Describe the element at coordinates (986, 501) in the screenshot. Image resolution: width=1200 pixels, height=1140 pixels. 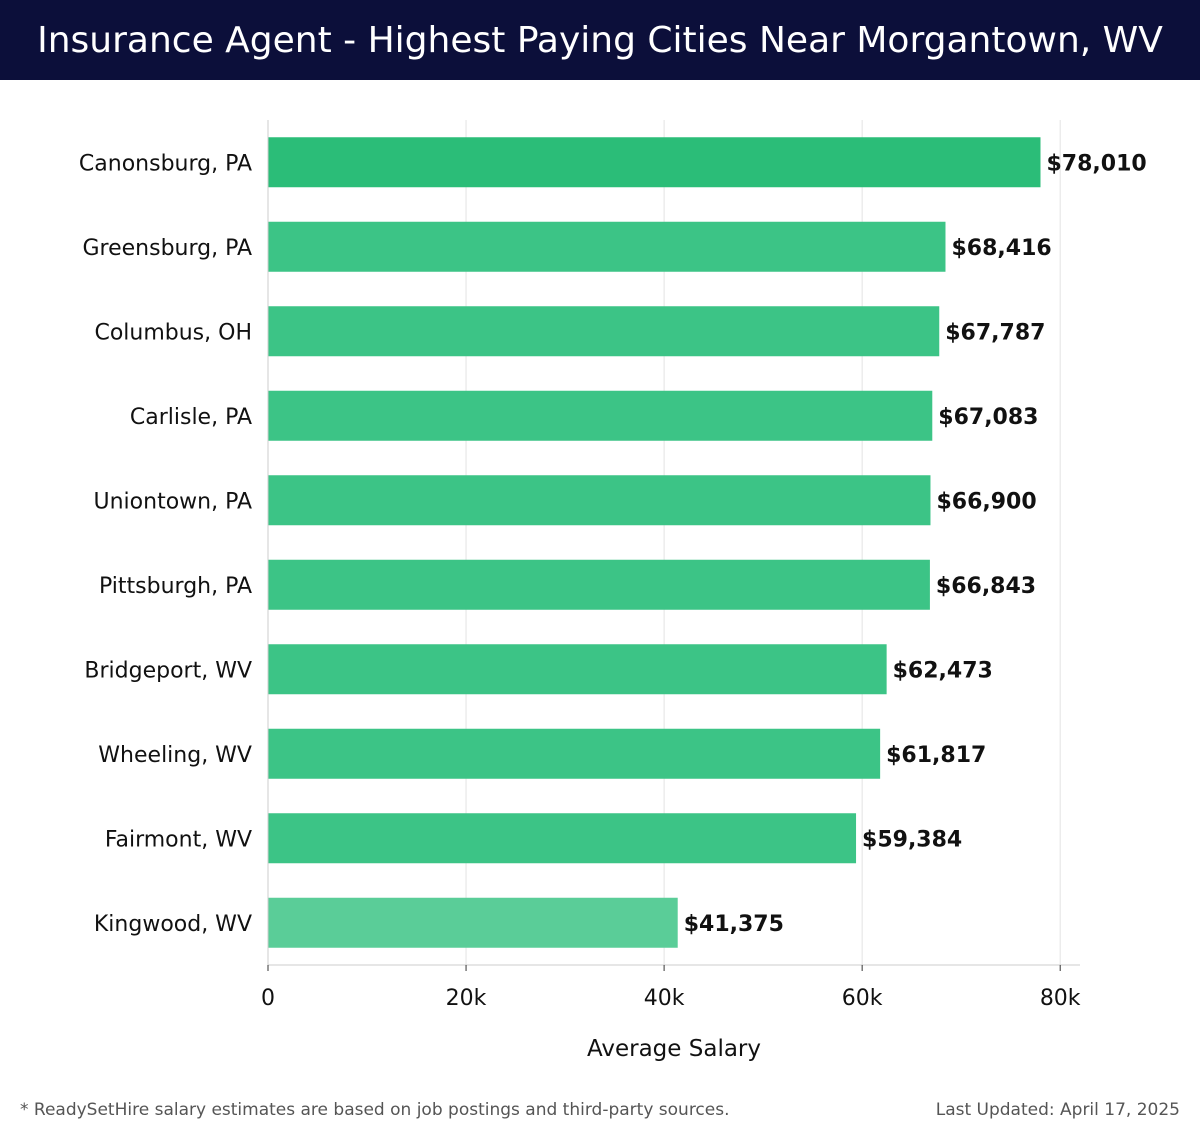
I see `value-label: $66,900` at that location.